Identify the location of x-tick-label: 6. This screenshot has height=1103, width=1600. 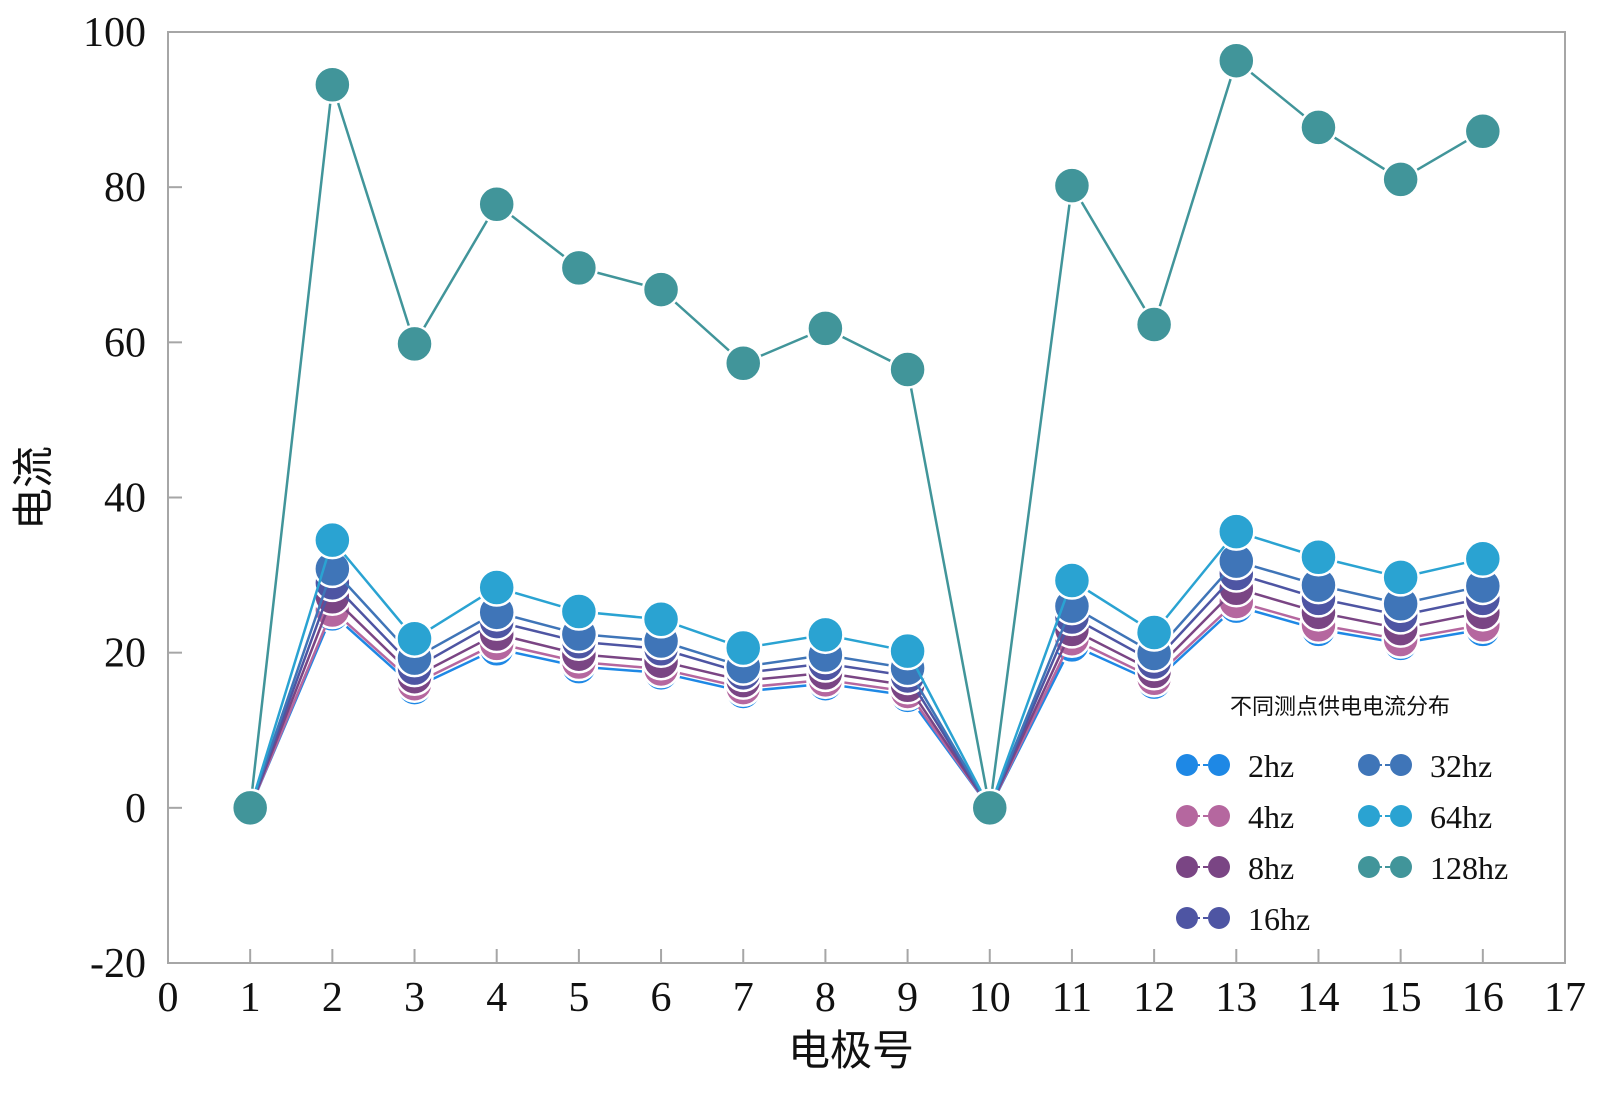
(661, 998).